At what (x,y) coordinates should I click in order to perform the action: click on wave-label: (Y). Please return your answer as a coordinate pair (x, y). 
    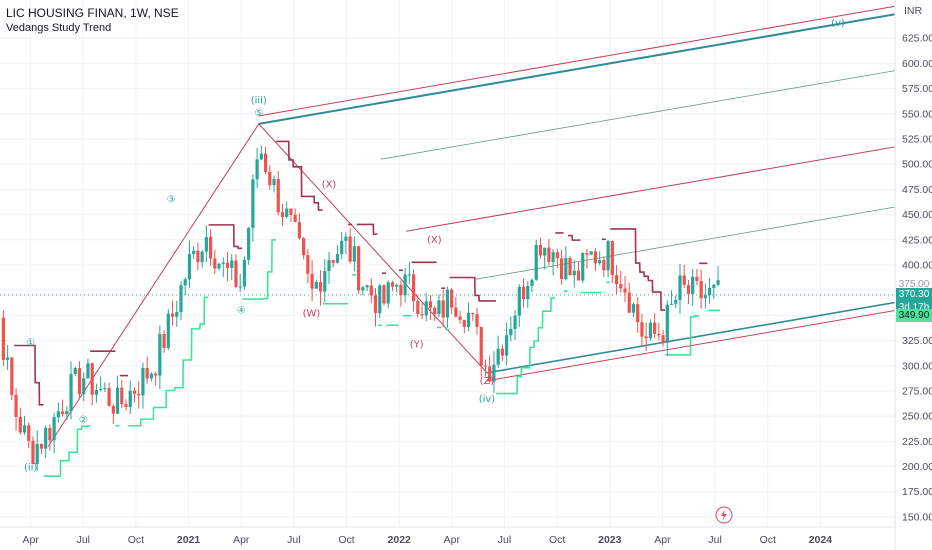
    Looking at the image, I should click on (417, 345).